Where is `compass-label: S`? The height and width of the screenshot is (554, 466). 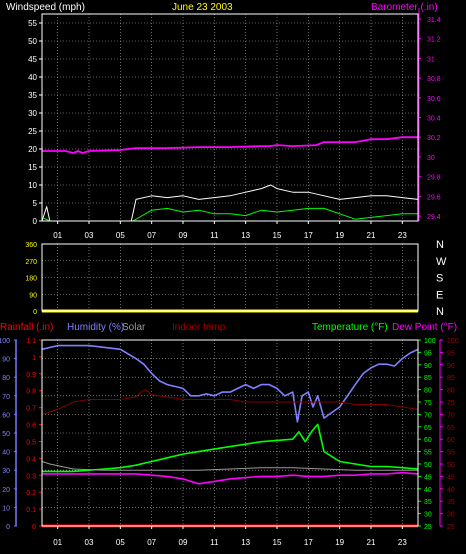
compass-label: S is located at coordinates (439, 279).